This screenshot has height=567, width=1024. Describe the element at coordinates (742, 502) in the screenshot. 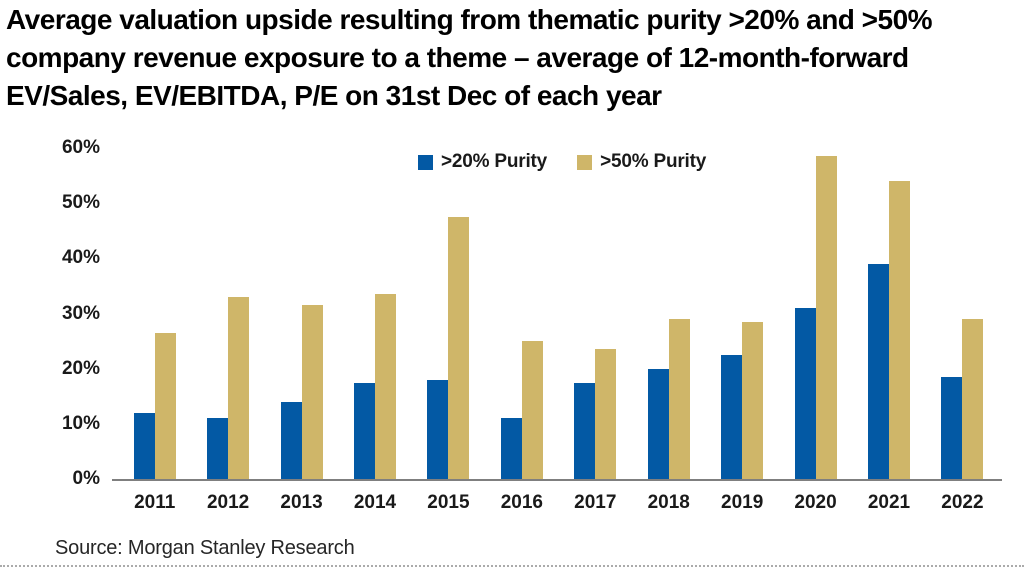

I see `x-tick-label: 2019` at that location.